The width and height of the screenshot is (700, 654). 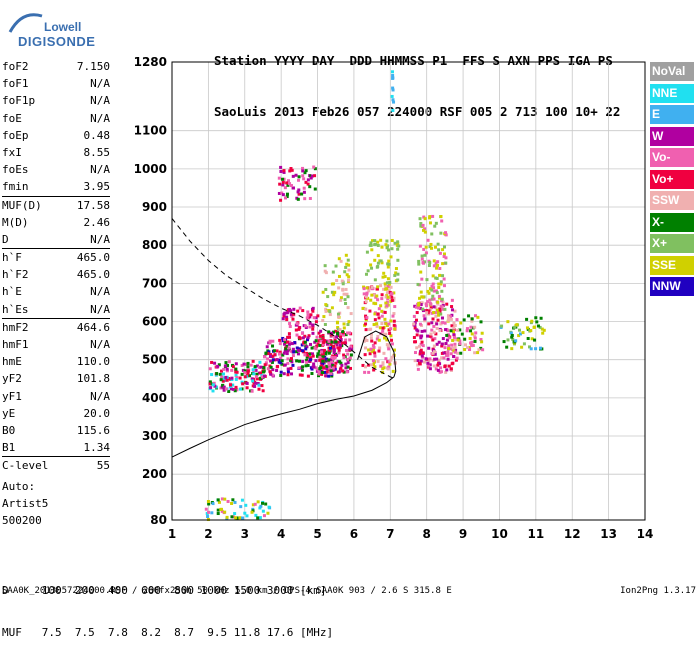 What do you see at coordinates (672, 286) in the screenshot?
I see `legend-item: NNW` at bounding box center [672, 286].